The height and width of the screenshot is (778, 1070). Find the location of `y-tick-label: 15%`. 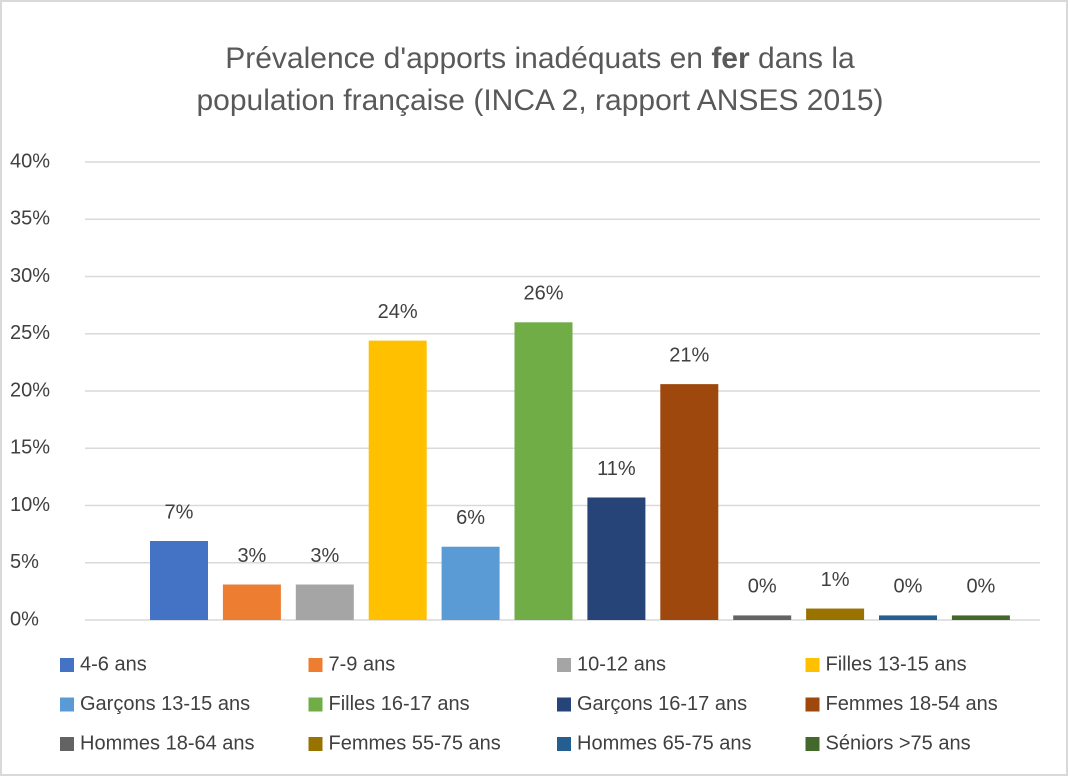

y-tick-label: 15% is located at coordinates (30, 448).